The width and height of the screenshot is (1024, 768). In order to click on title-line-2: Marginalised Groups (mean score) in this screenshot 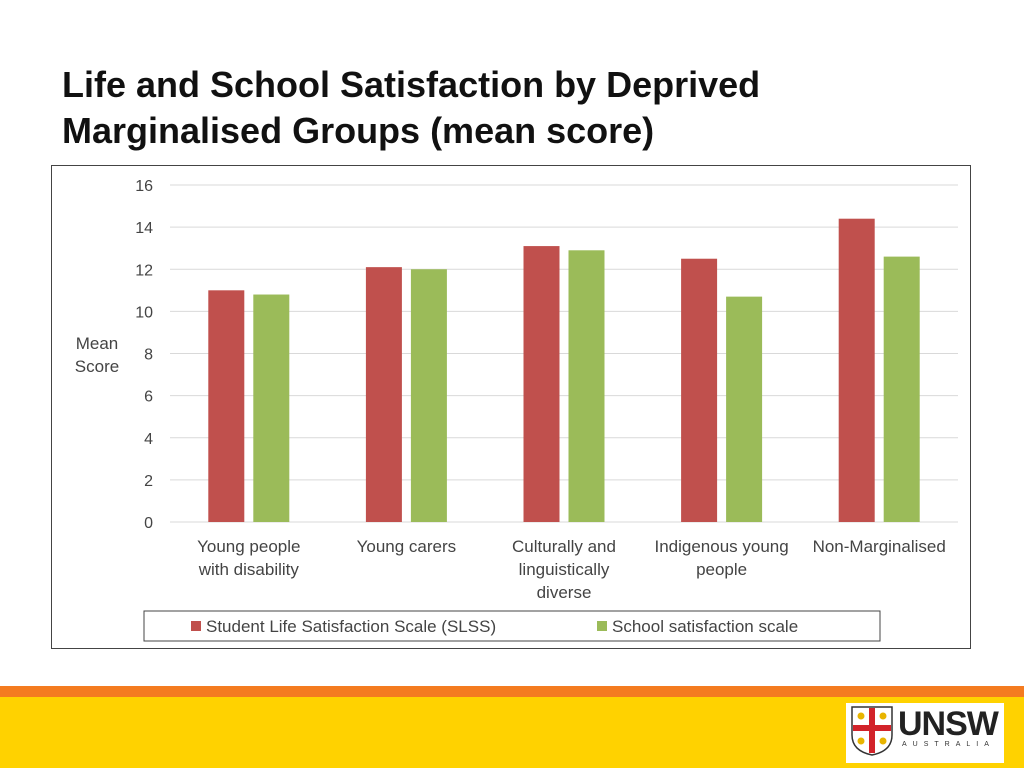, I will do `click(358, 130)`.